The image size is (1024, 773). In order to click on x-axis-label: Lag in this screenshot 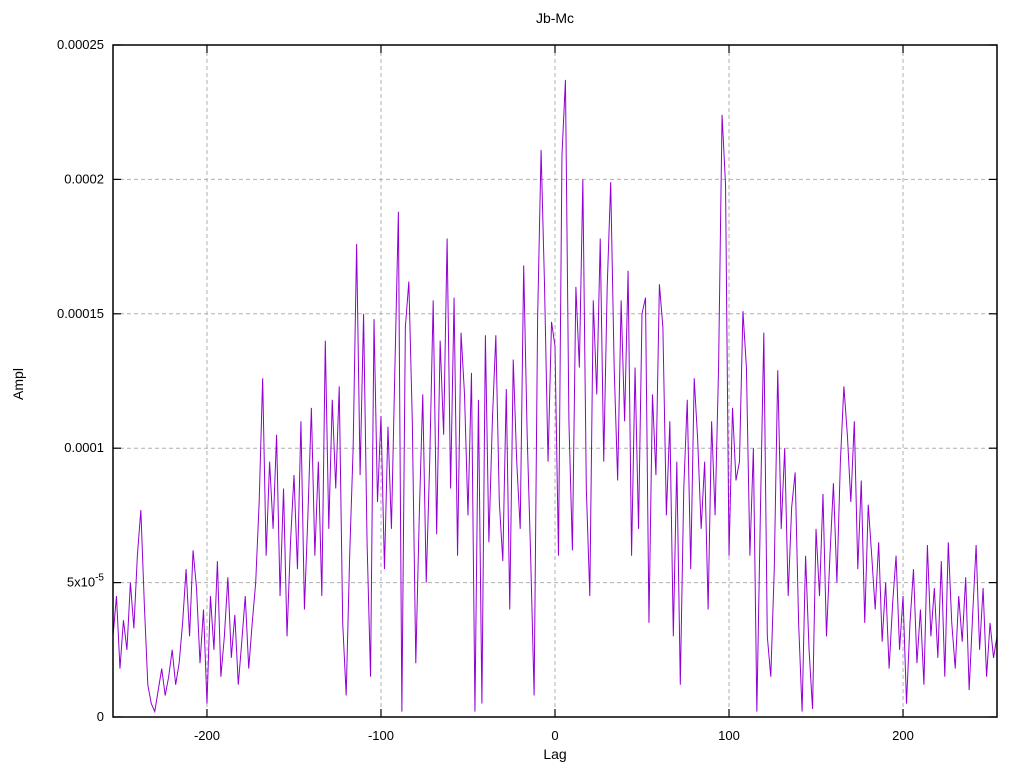, I will do `click(555, 754)`.